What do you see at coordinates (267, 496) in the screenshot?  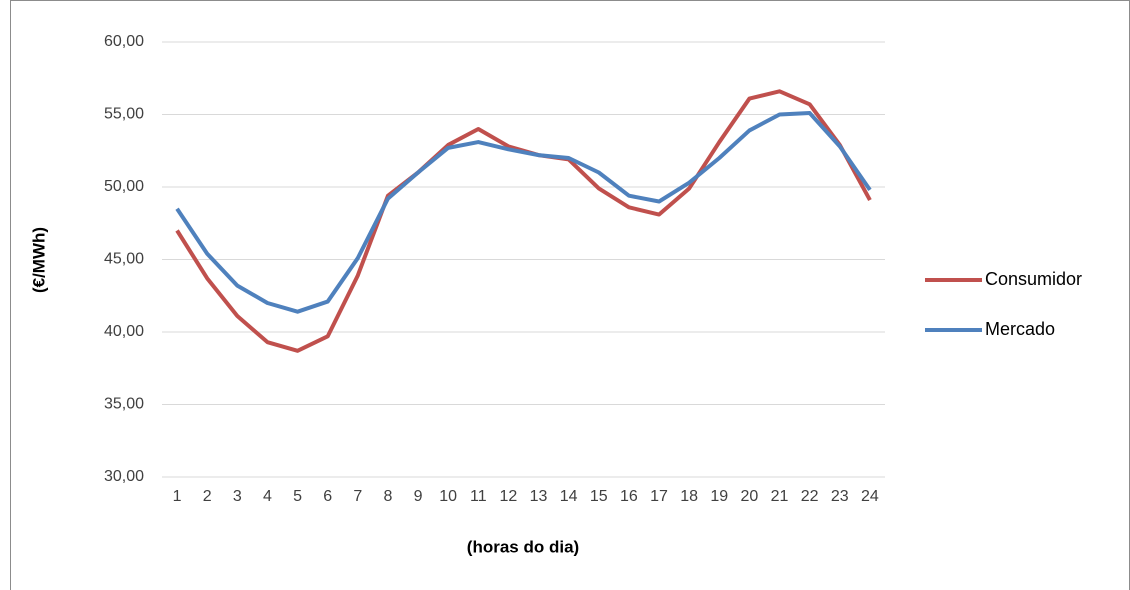 I see `x-tick-label: 4` at bounding box center [267, 496].